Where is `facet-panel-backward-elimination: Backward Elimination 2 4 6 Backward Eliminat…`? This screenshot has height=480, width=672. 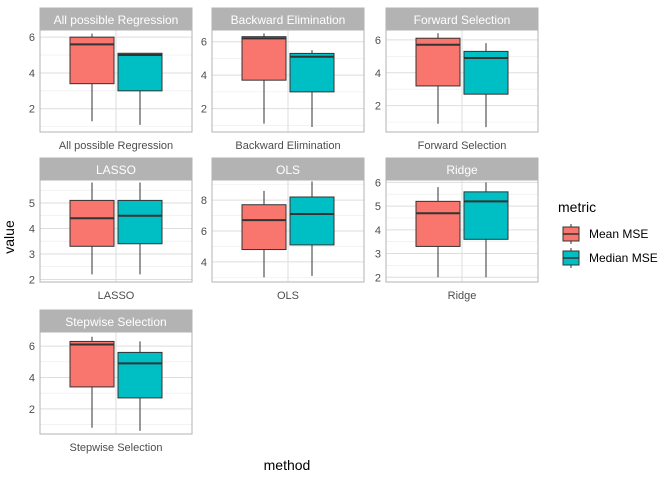 facet-panel-backward-elimination: Backward Elimination 2 4 6 Backward Eliminat… is located at coordinates (283, 79).